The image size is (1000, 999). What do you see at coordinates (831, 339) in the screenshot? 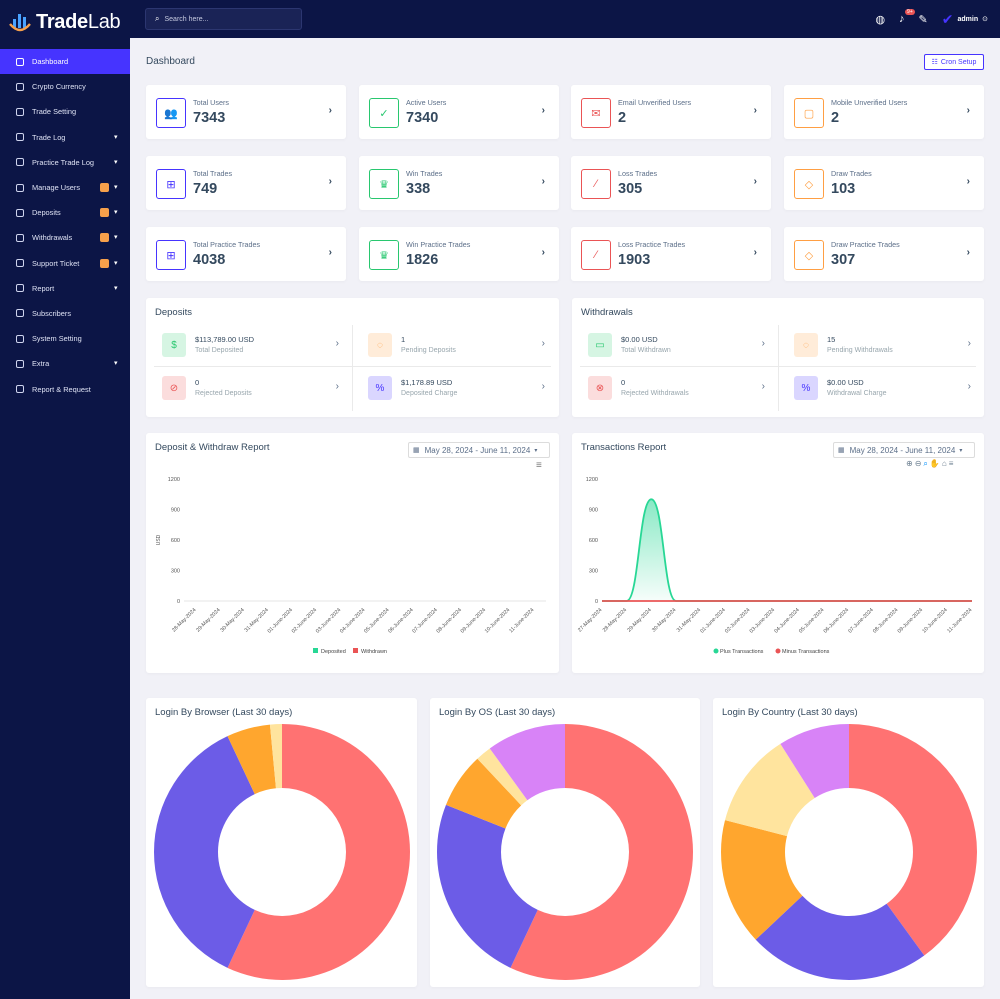
I see `stat-value: 15` at bounding box center [831, 339].